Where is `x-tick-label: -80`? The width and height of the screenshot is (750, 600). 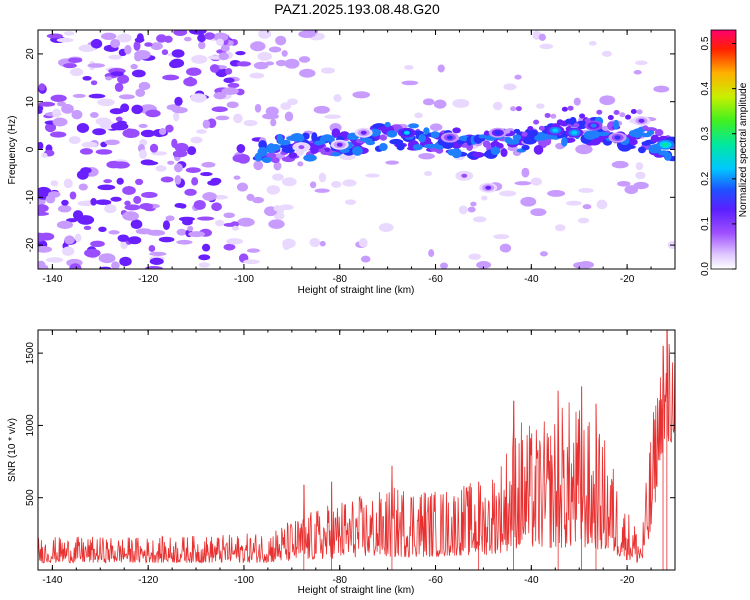
x-tick-label: -80 is located at coordinates (340, 580).